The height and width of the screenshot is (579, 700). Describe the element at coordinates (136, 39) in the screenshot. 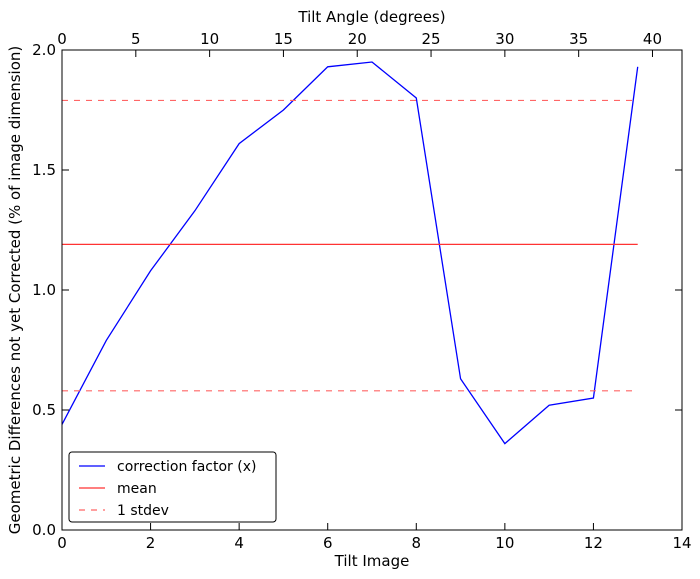

I see `top-x-tick-label: 5` at that location.